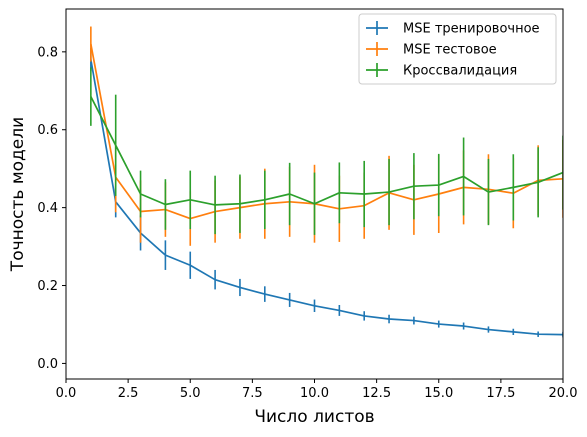 Image resolution: width=587 pixels, height=437 pixels. Describe the element at coordinates (252, 393) in the screenshot. I see `x-tick-label: 7.5` at that location.